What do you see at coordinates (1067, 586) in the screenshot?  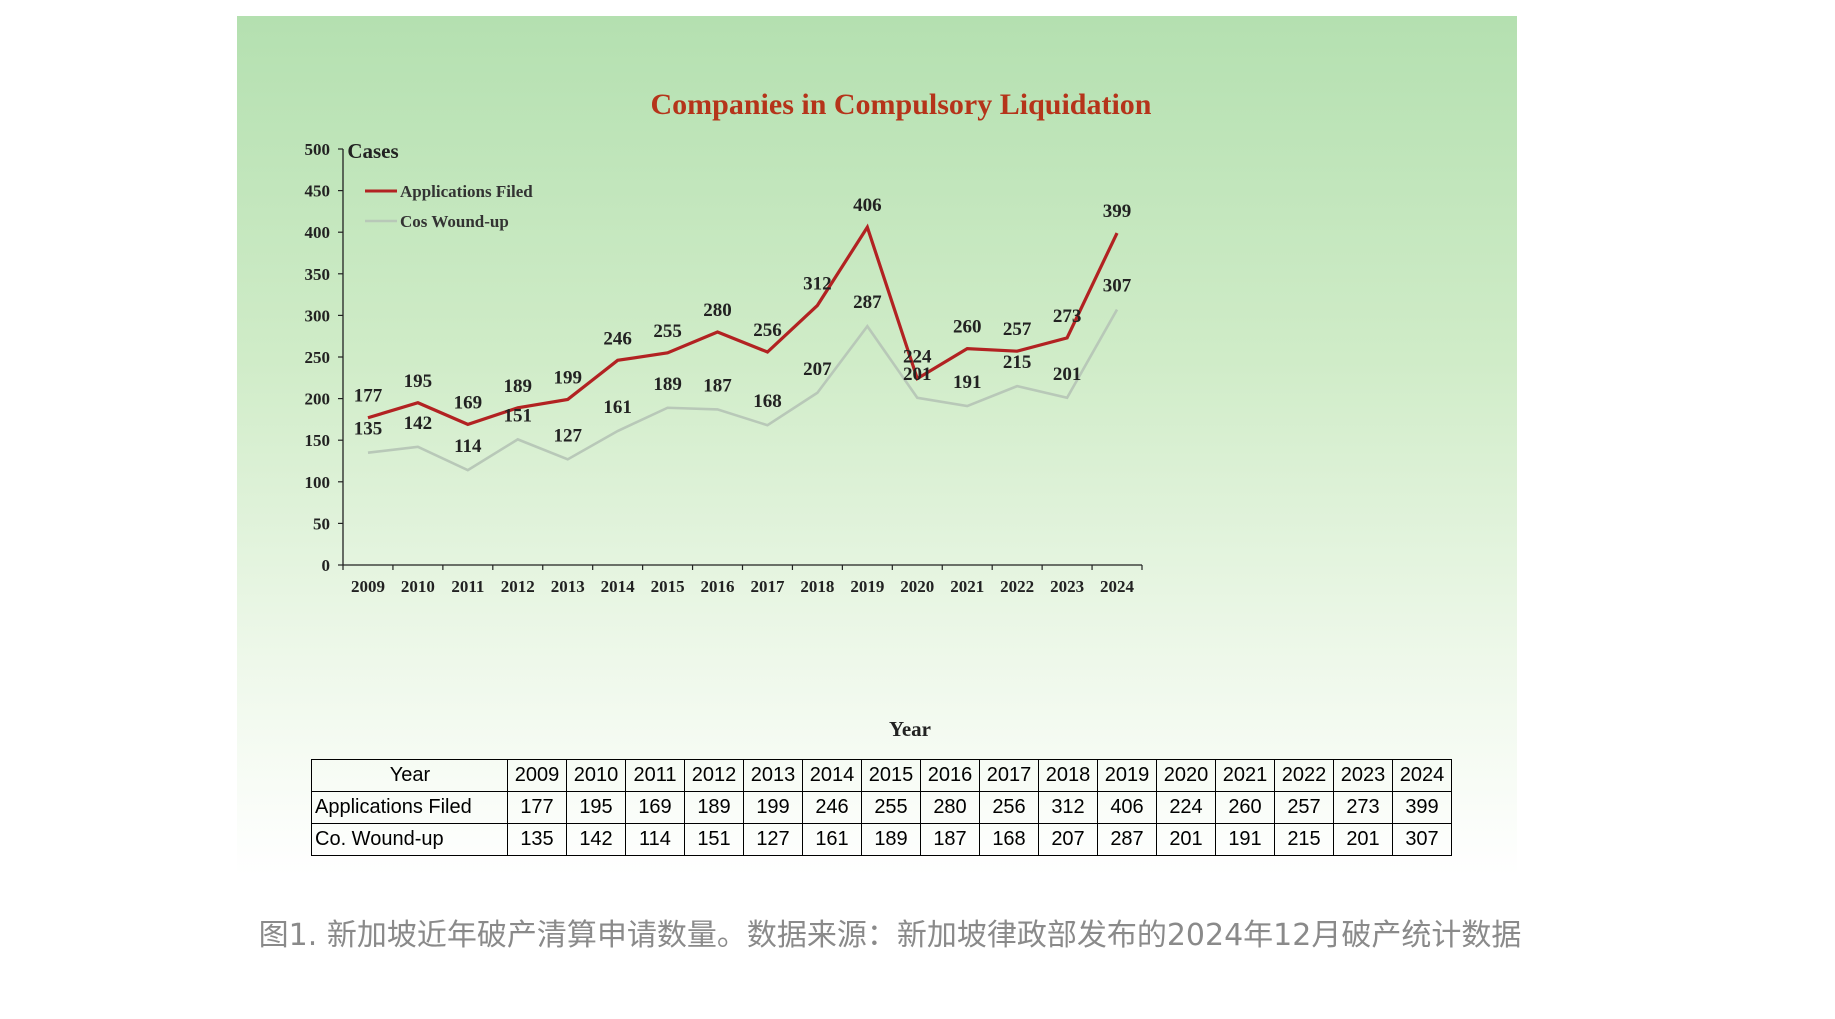 I see `x-tick-label: 2023` at bounding box center [1067, 586].